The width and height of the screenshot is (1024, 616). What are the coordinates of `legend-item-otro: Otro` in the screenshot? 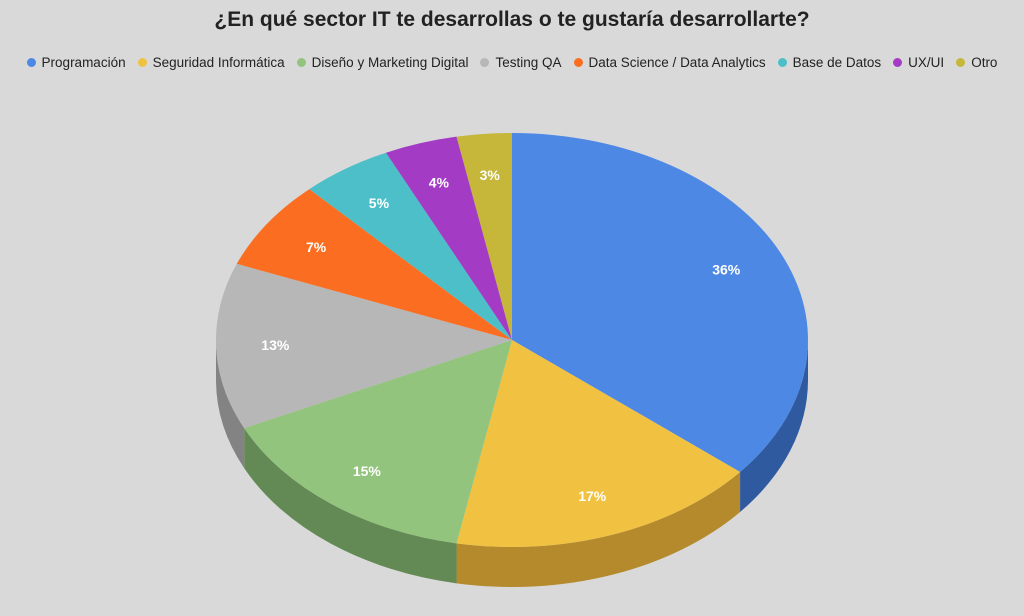 It's located at (976, 62).